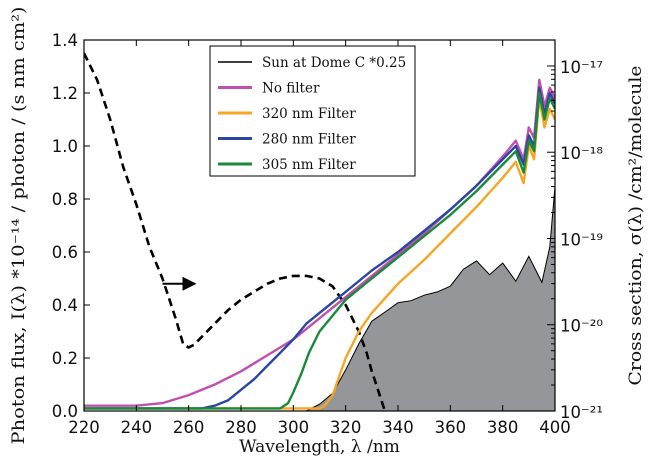 This screenshot has height=458, width=649. What do you see at coordinates (309, 165) in the screenshot?
I see `legend-label: 305 nm Filter` at bounding box center [309, 165].